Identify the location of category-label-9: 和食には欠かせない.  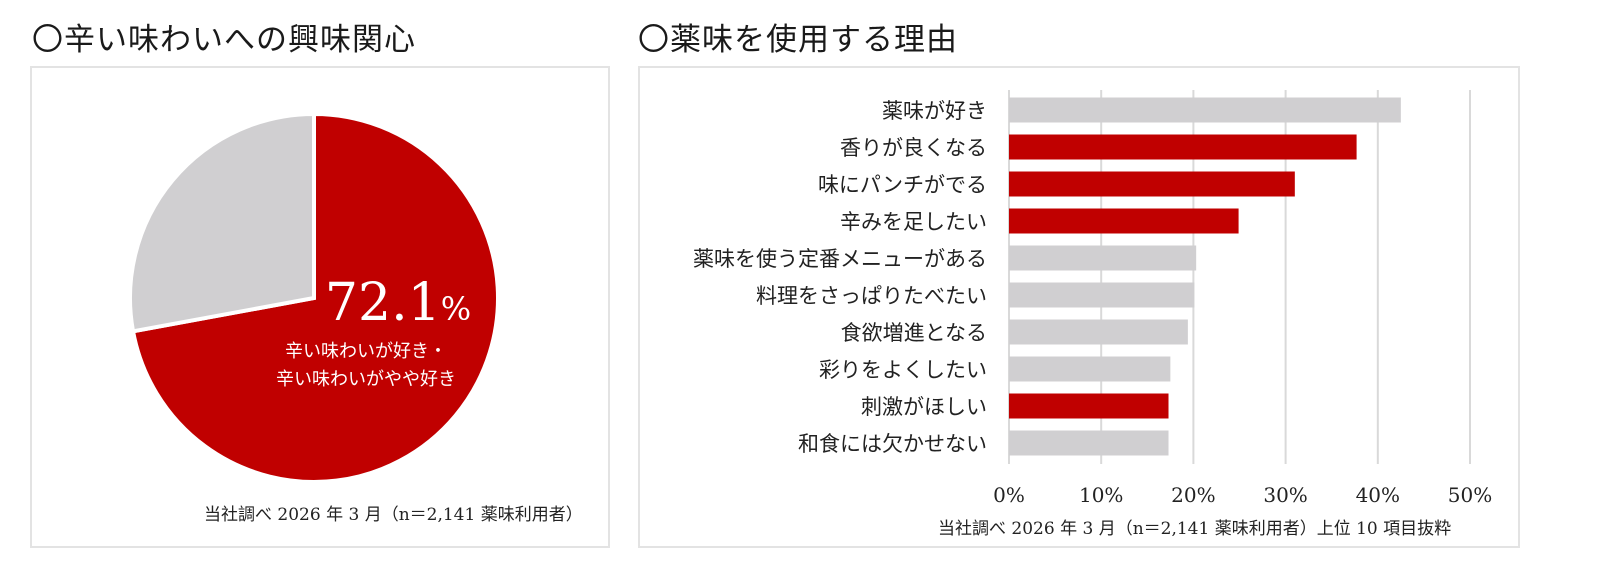
(892, 444).